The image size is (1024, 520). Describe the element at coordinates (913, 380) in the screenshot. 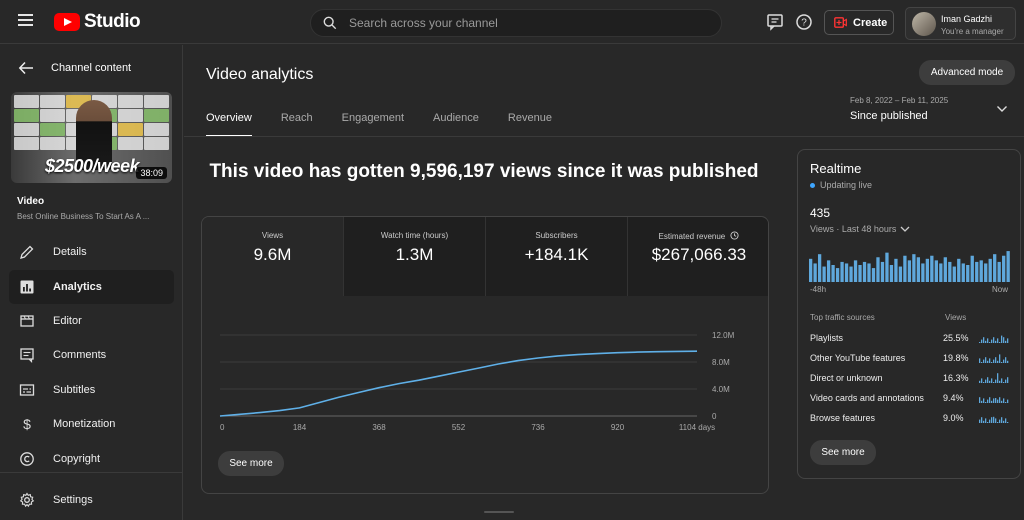

I see `traffic-source-row: Direct or unknown 16.3%` at that location.